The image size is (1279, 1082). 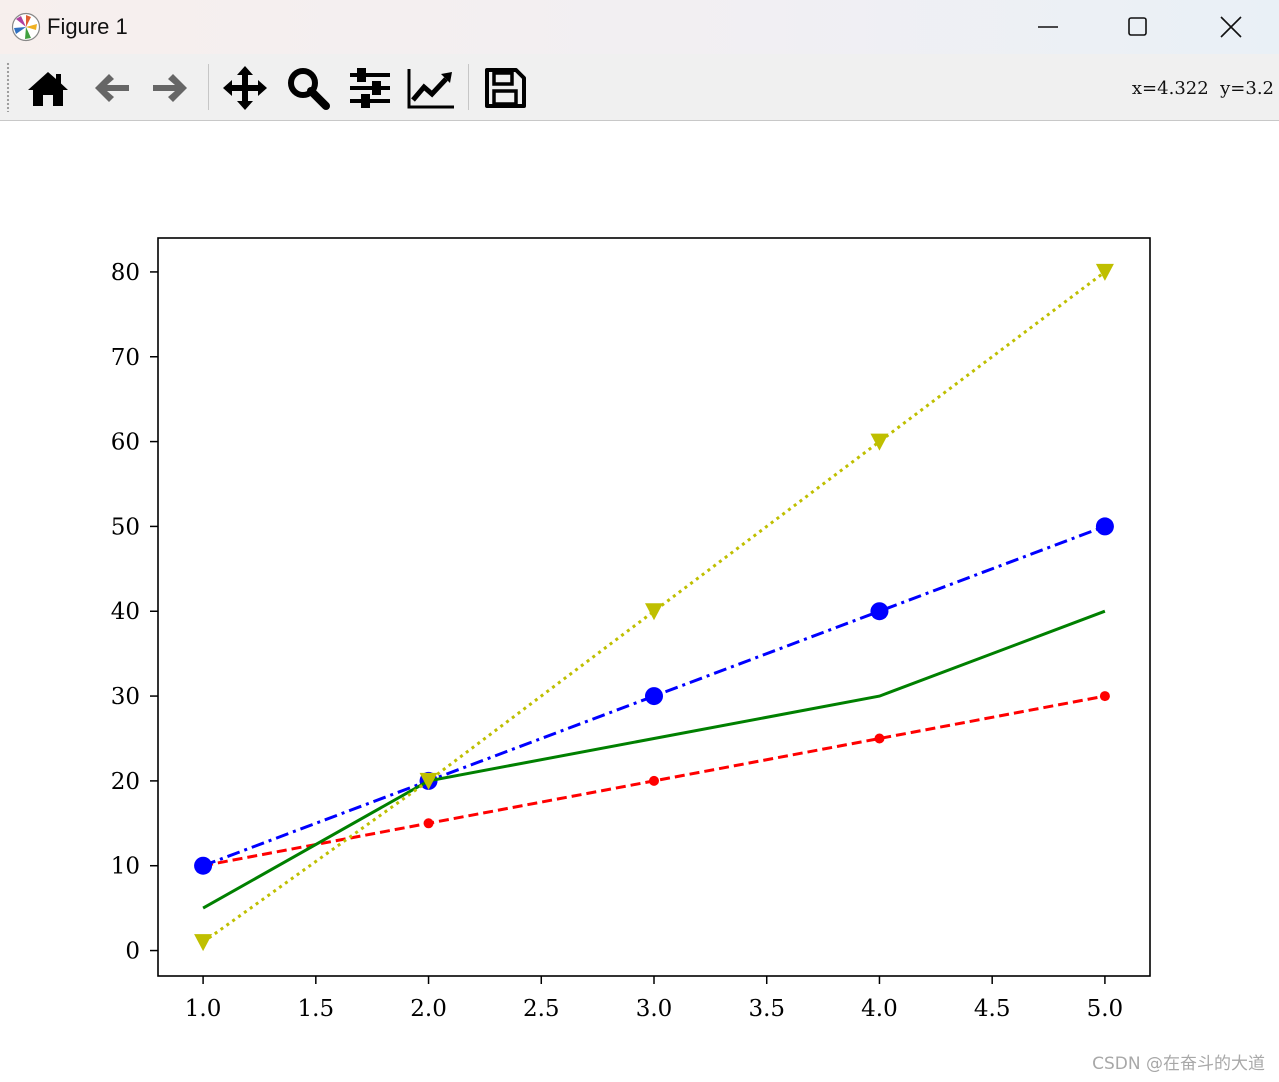 What do you see at coordinates (87, 26) in the screenshot?
I see `window-title: Figure 1` at bounding box center [87, 26].